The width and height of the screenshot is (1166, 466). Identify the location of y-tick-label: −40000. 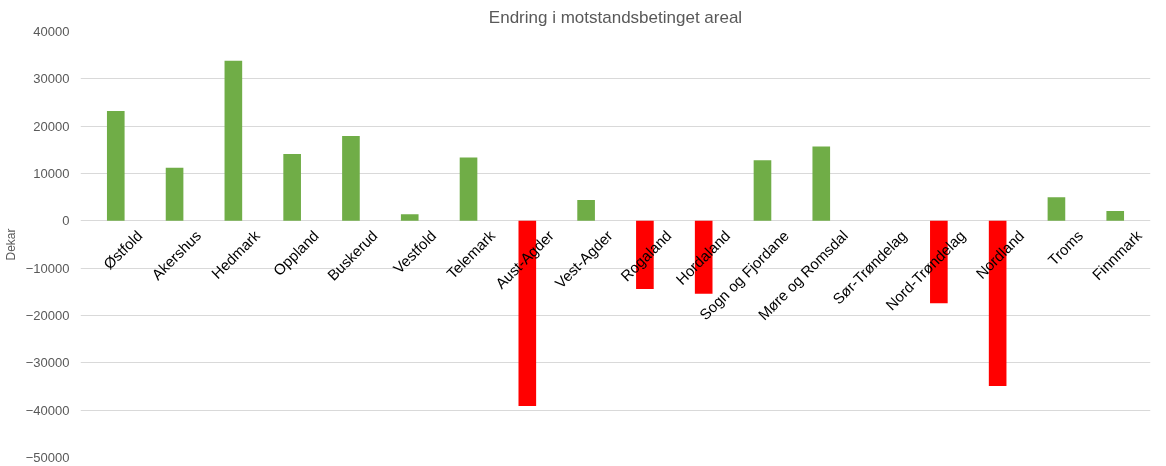
(47, 410).